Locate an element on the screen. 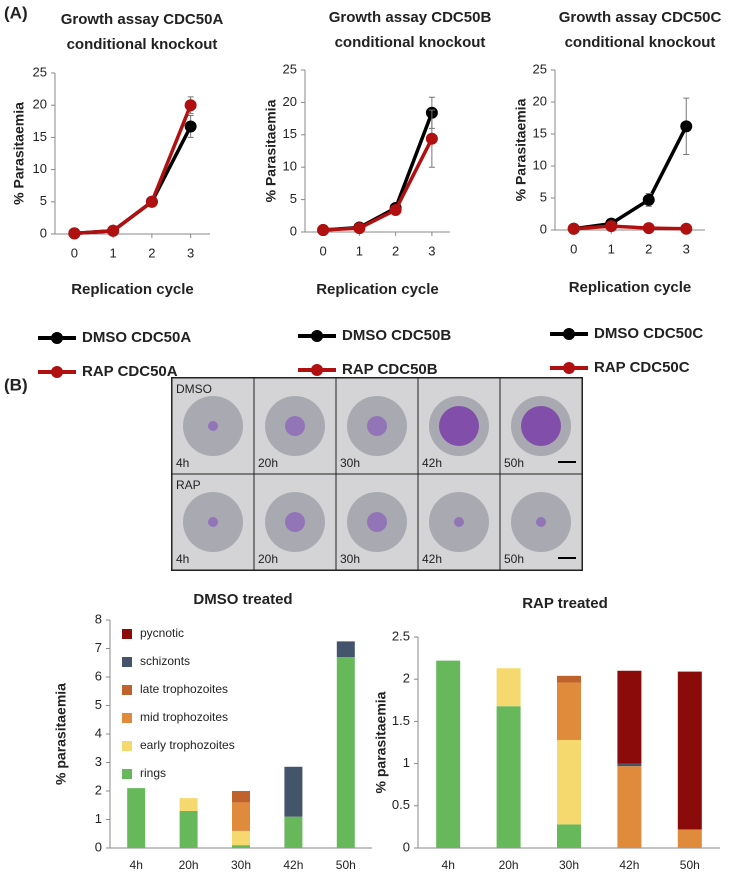 This screenshot has width=750, height=876. y-tick-label: 2 is located at coordinates (98, 789).